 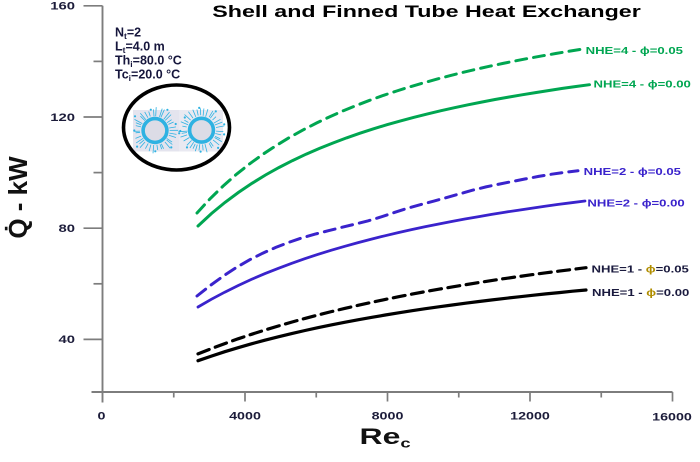 I want to click on svg-text: NHE=4 - ϕ=0.00, so click(x=643, y=84).